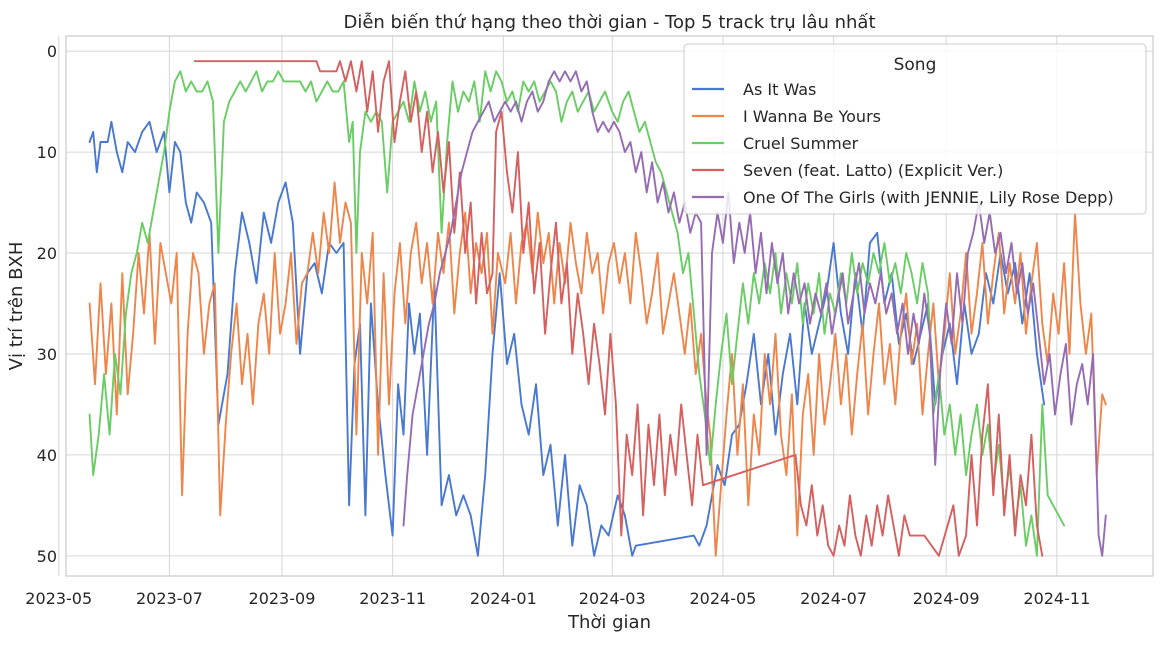 The image size is (1163, 645). I want to click on x-tick-label: 2024-11, so click(1056, 598).